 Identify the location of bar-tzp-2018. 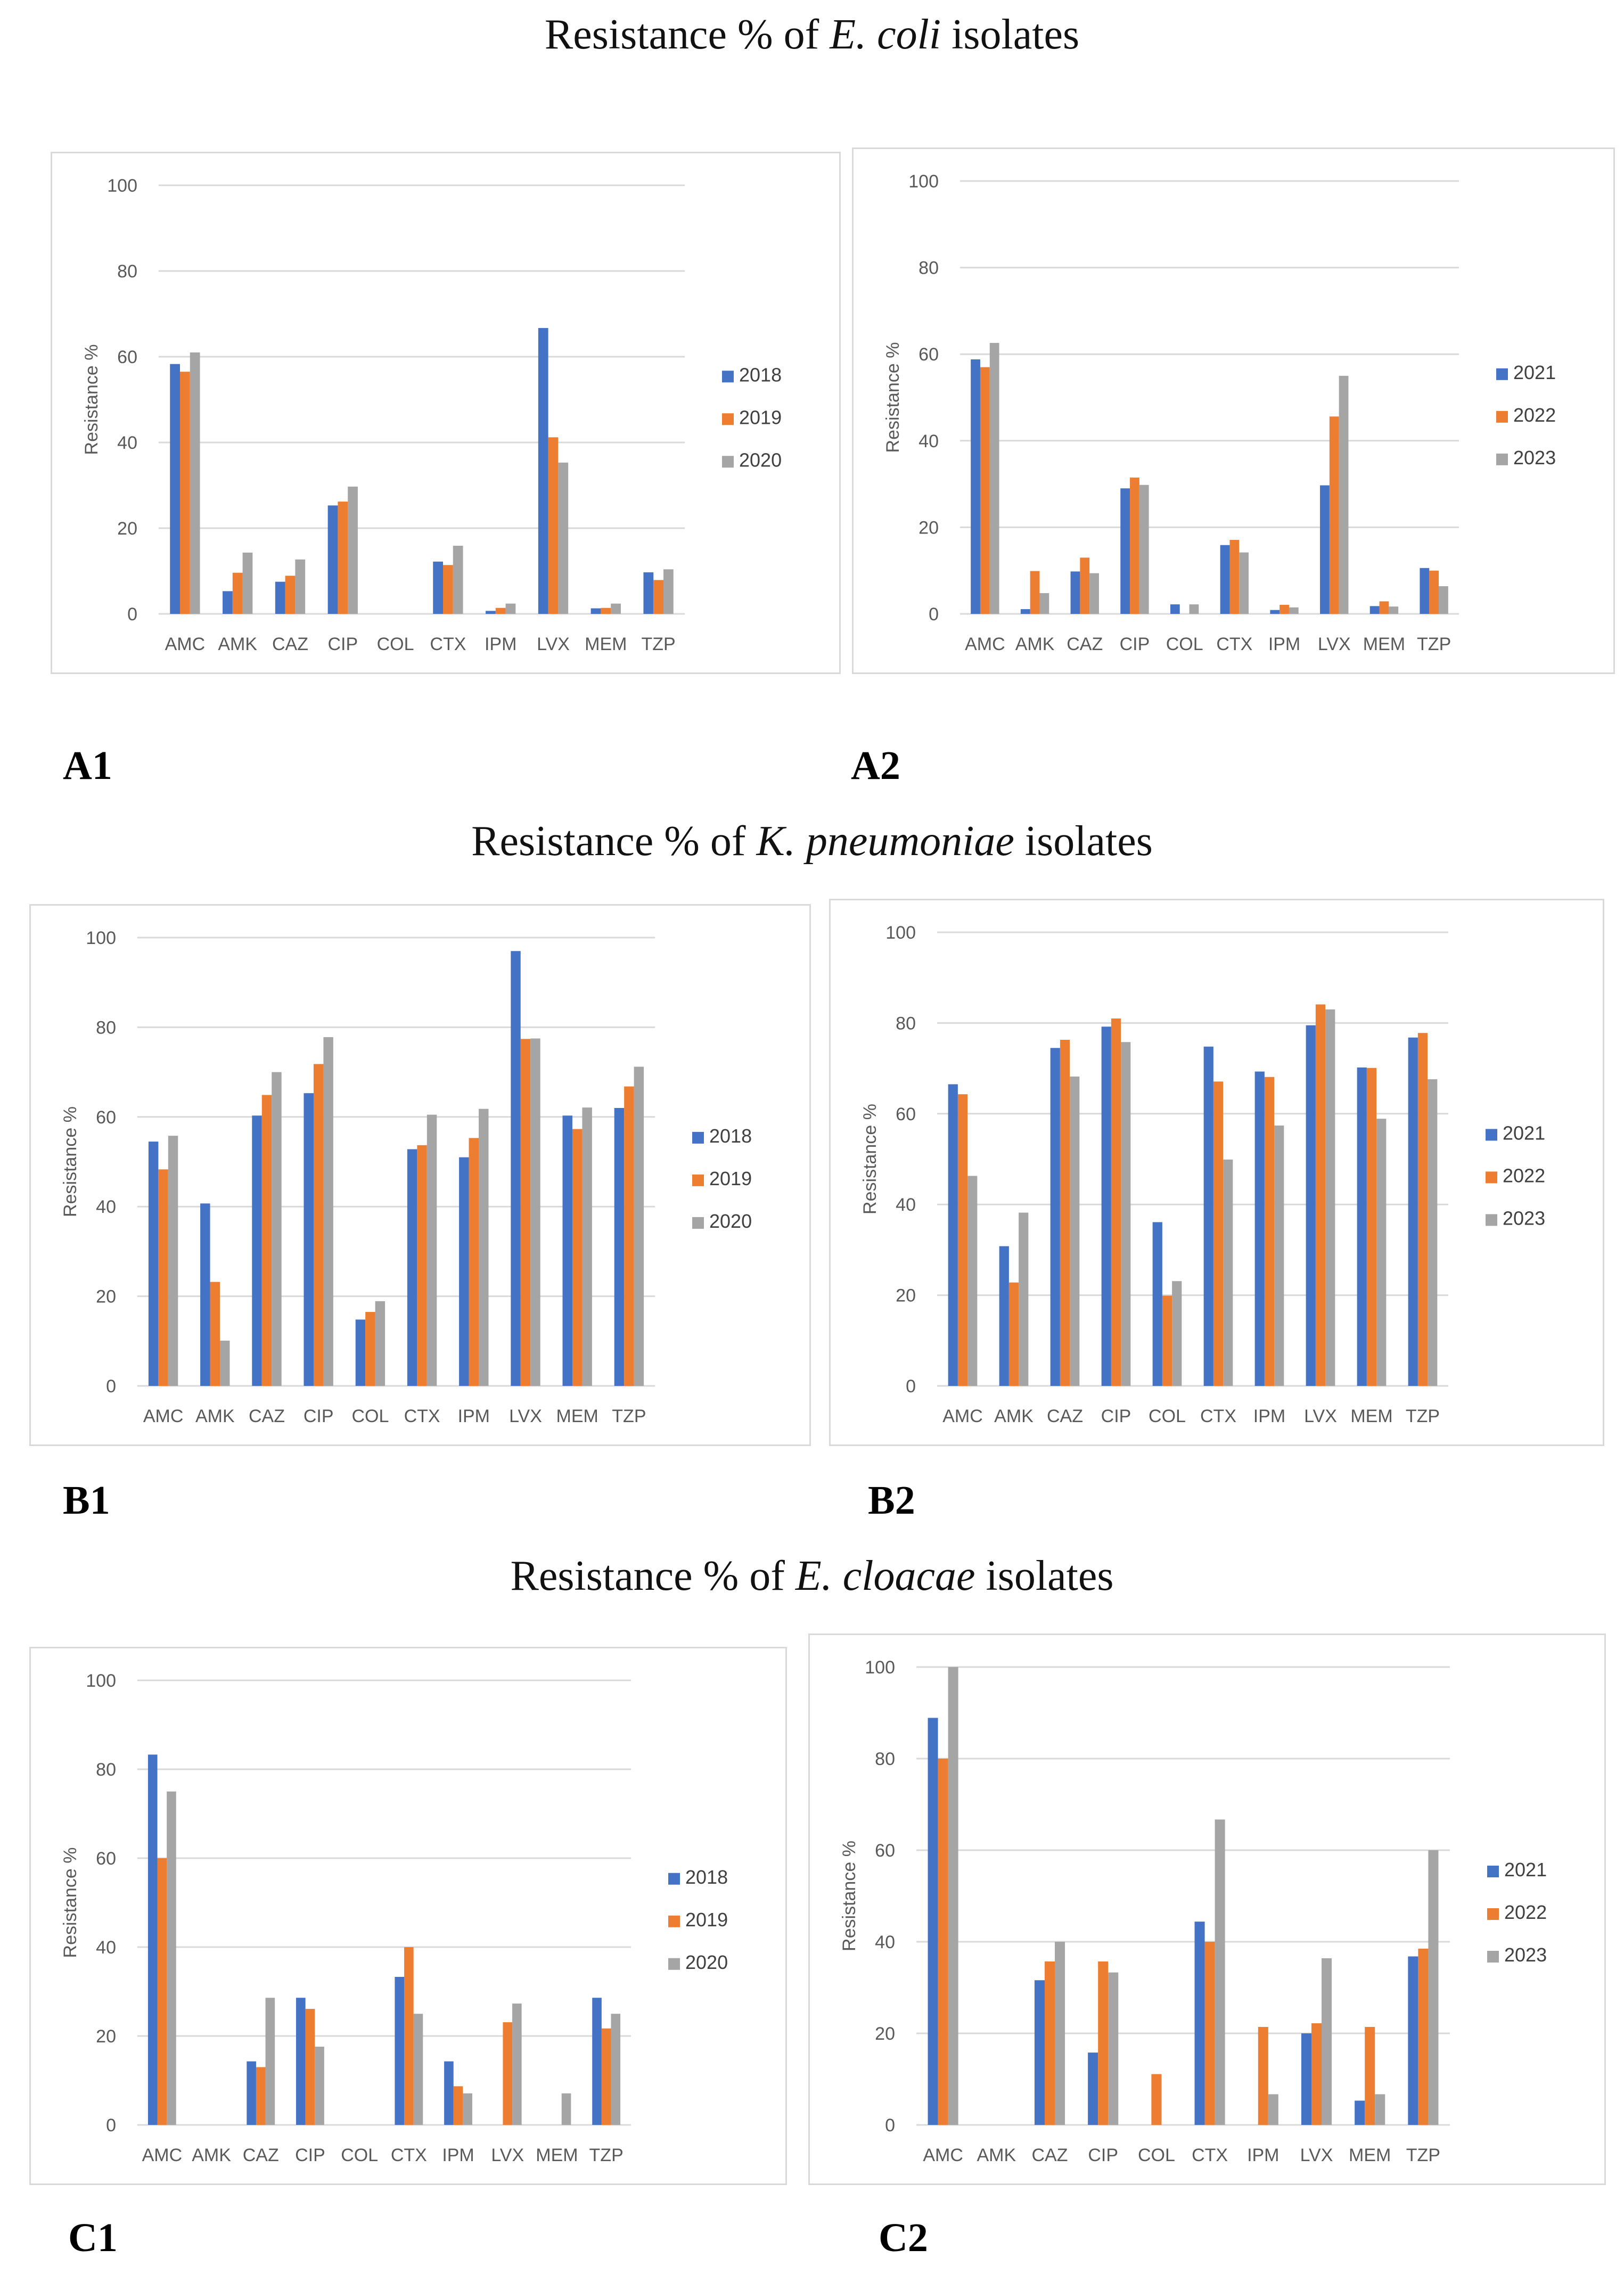
(619, 1246).